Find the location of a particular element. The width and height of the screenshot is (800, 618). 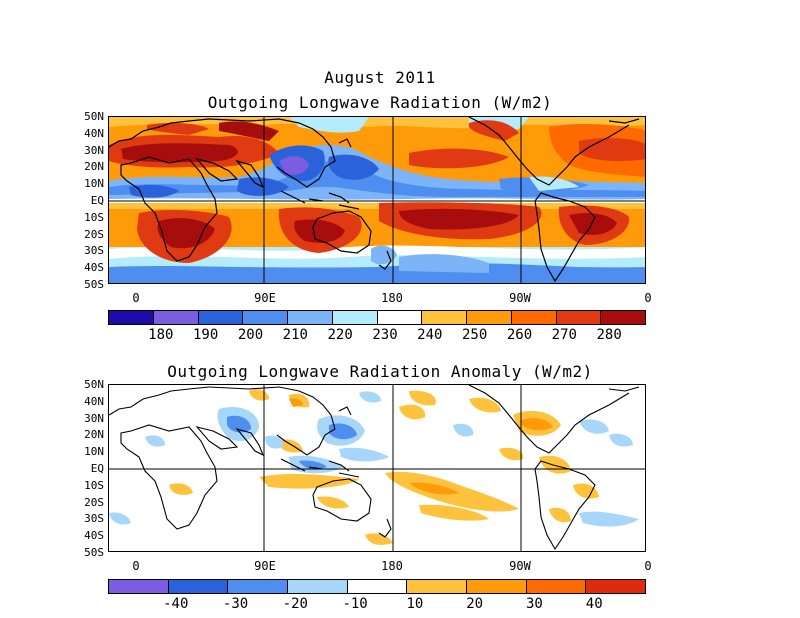

colorbar-label: 20 is located at coordinates (475, 604).